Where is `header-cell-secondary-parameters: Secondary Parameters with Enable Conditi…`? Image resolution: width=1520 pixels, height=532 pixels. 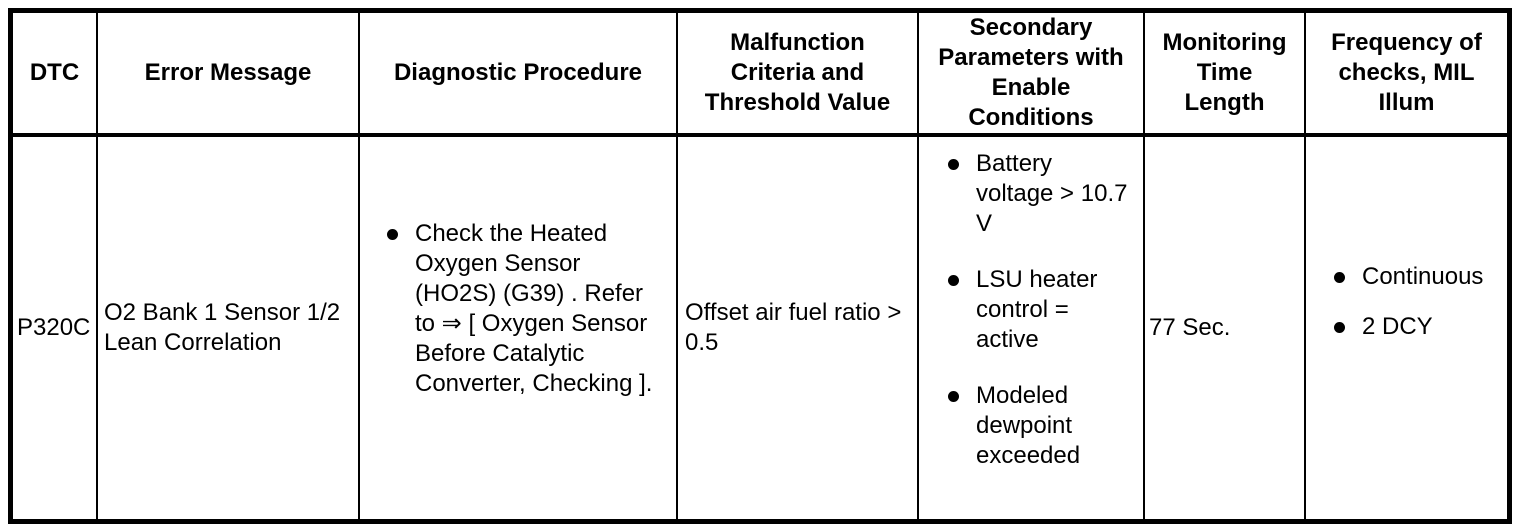
header-cell-secondary-parameters: Secondary Parameters with Enable Conditi… is located at coordinates (1032, 75).